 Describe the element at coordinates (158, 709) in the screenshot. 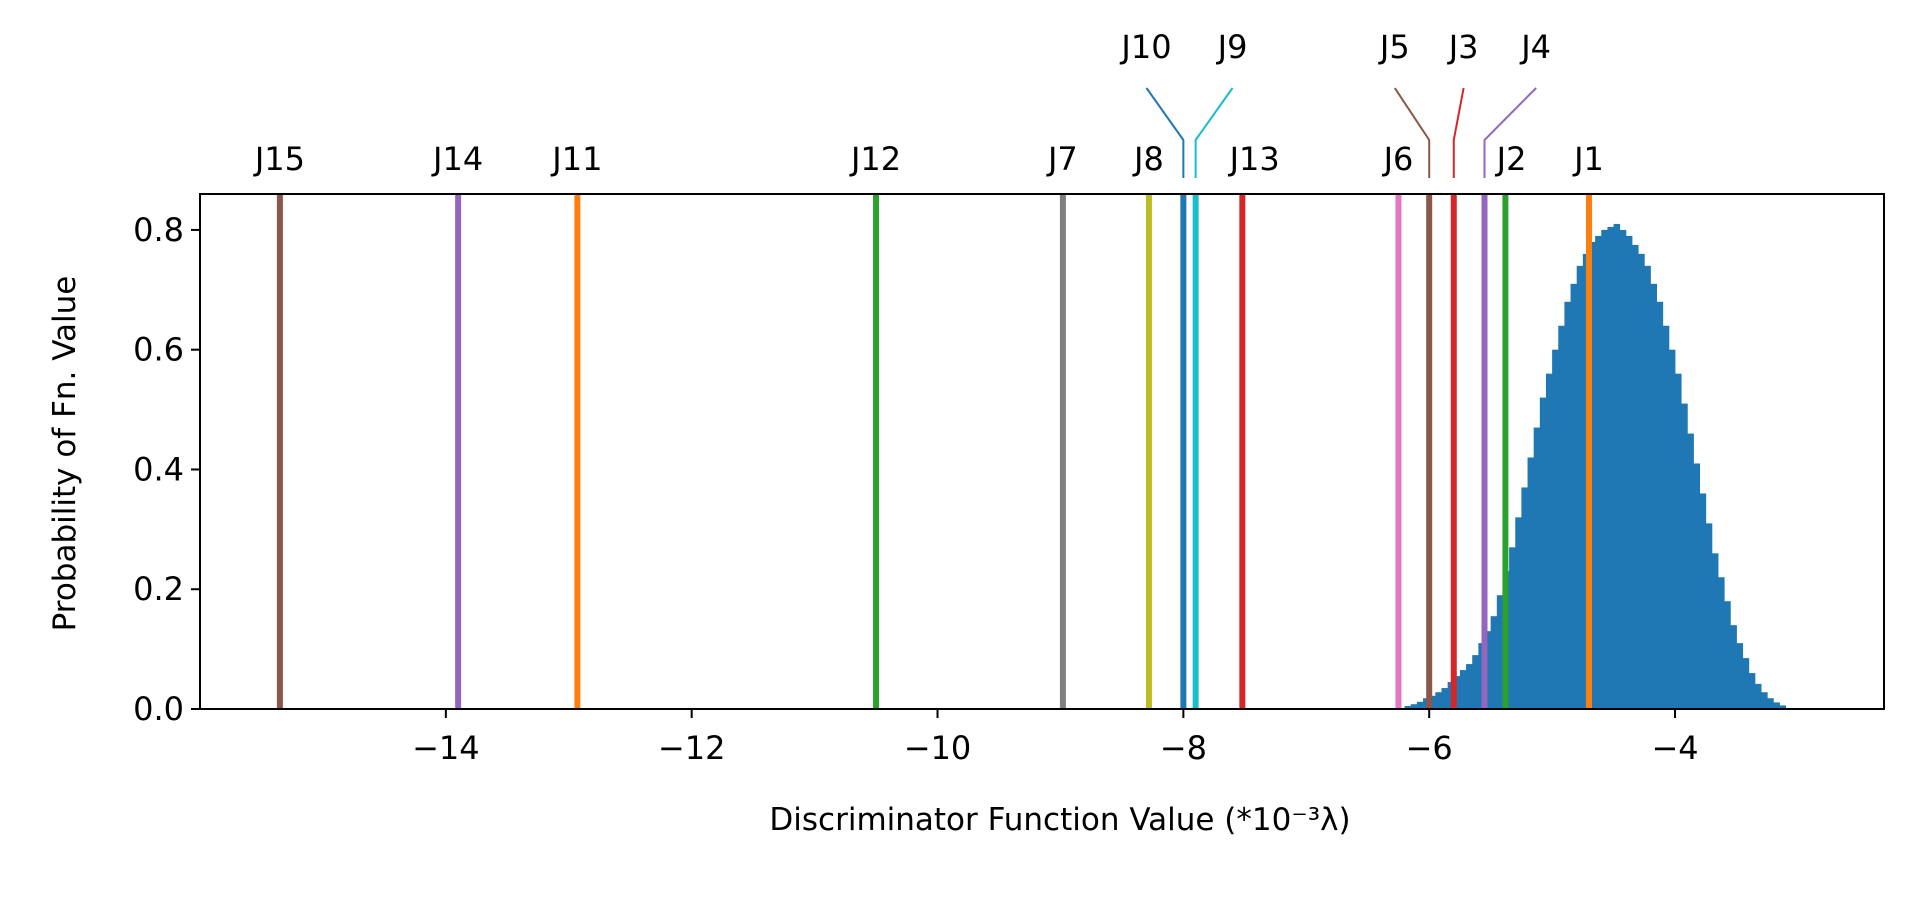

I see `y-tick-label: 0.0` at that location.